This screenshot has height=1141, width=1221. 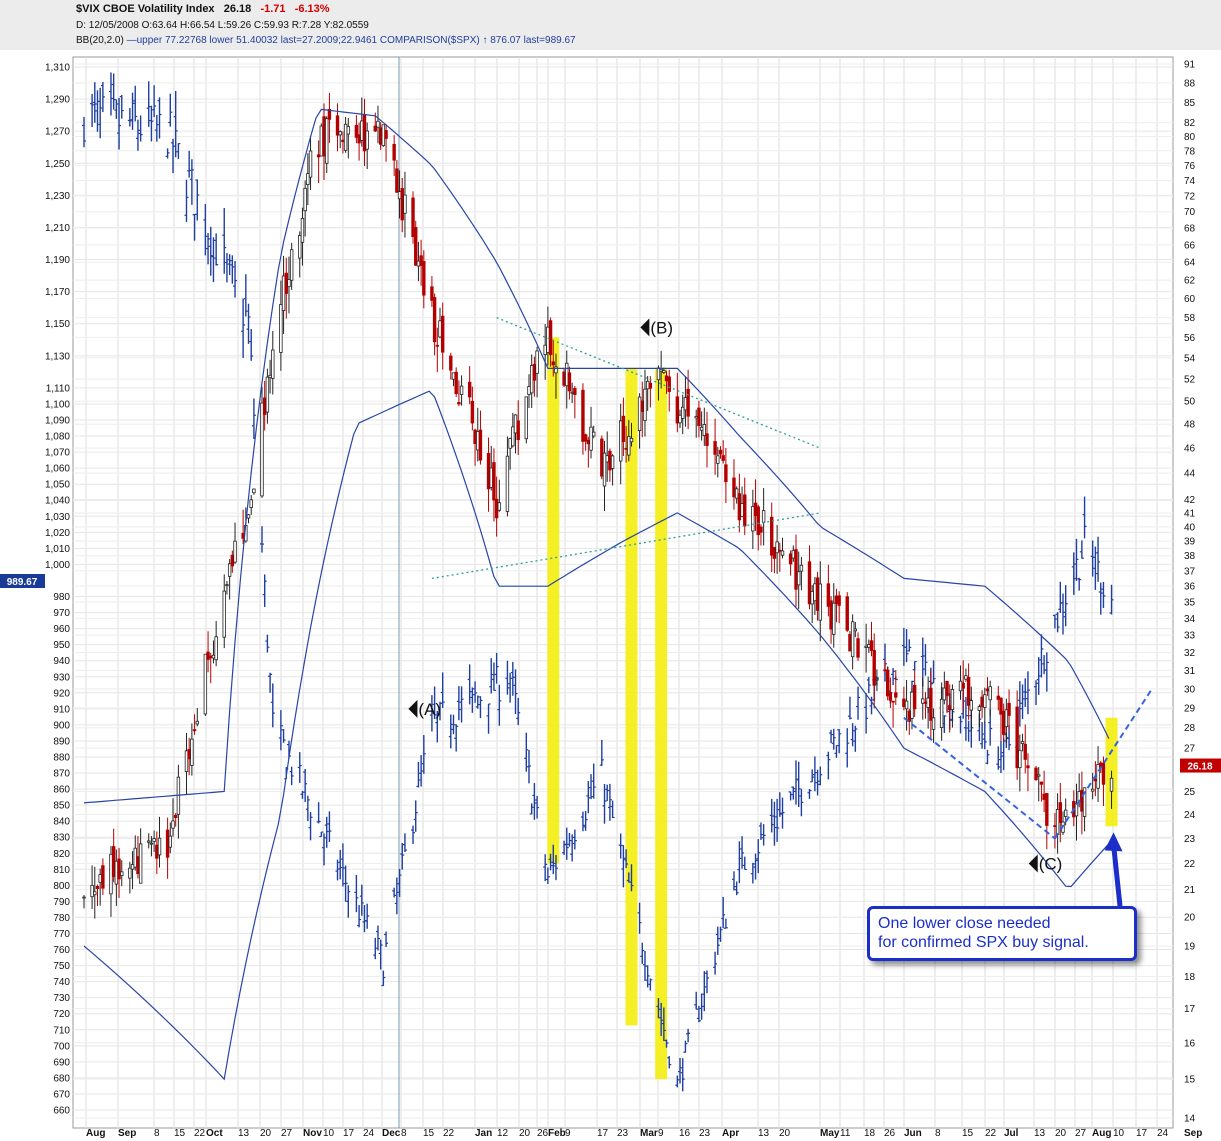 What do you see at coordinates (1190, 196) in the screenshot?
I see `right-tick-label: 72` at bounding box center [1190, 196].